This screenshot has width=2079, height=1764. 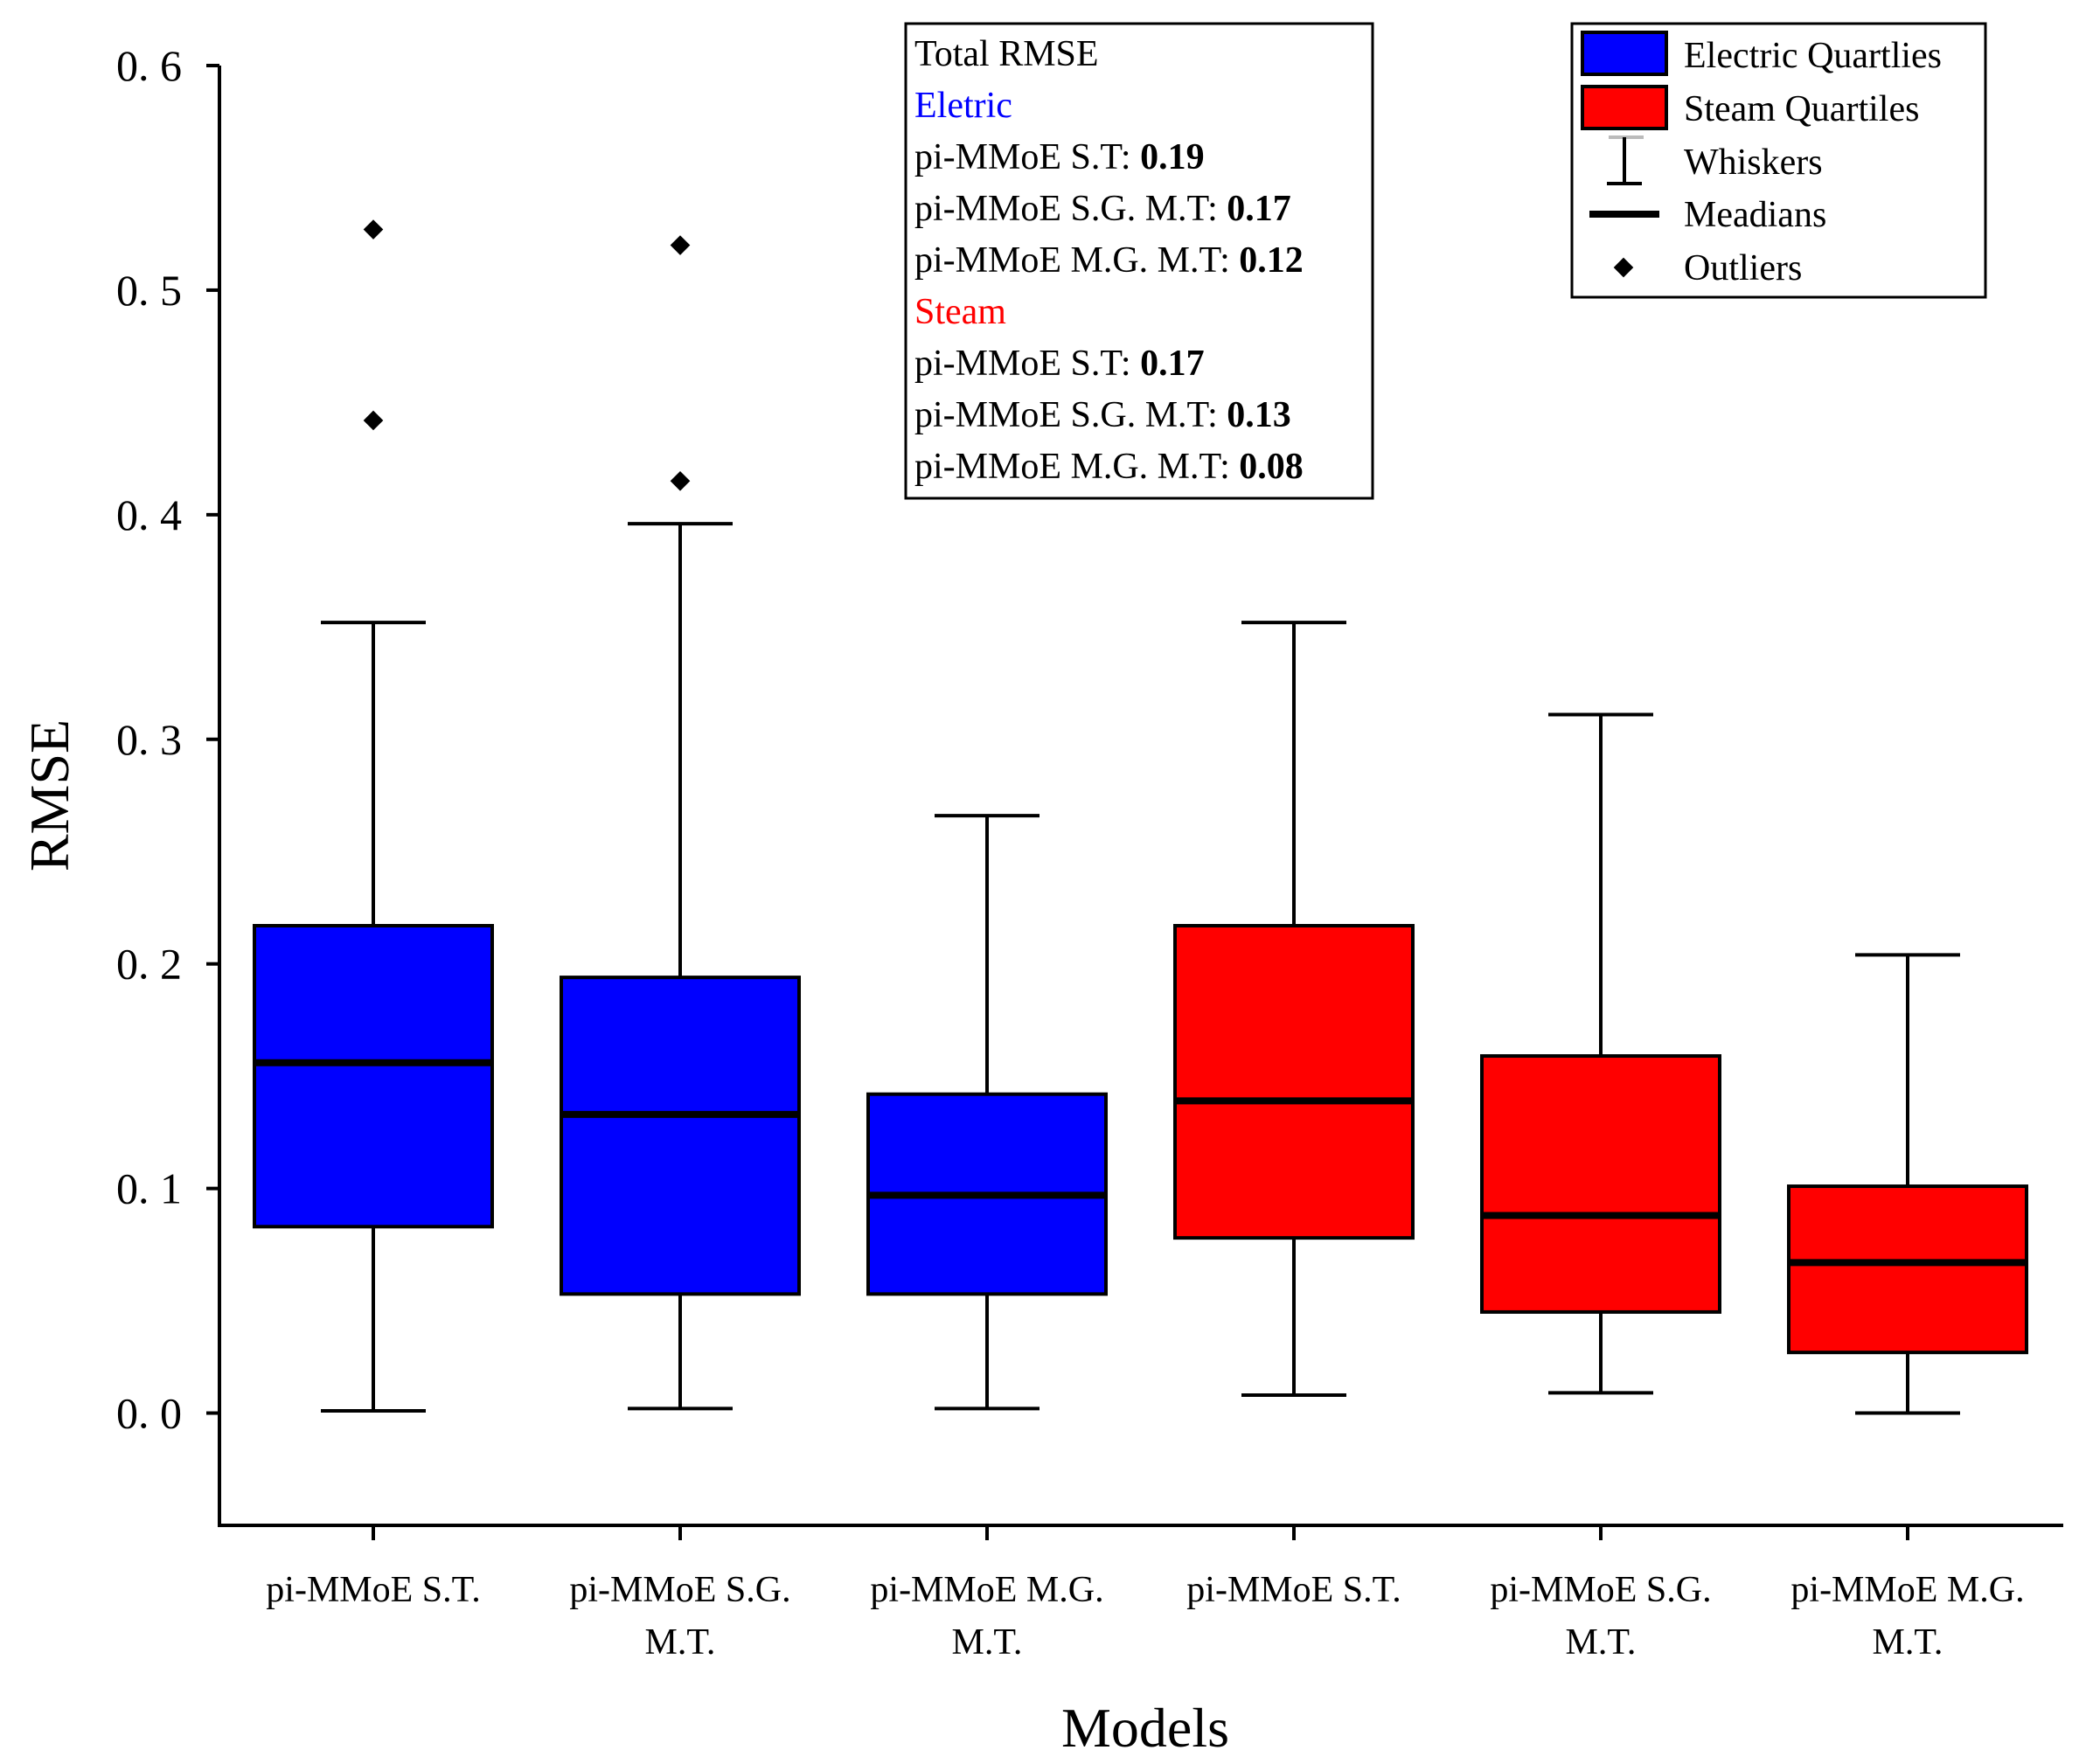 I want to click on y-tick-label: 0. 2, so click(x=149, y=964).